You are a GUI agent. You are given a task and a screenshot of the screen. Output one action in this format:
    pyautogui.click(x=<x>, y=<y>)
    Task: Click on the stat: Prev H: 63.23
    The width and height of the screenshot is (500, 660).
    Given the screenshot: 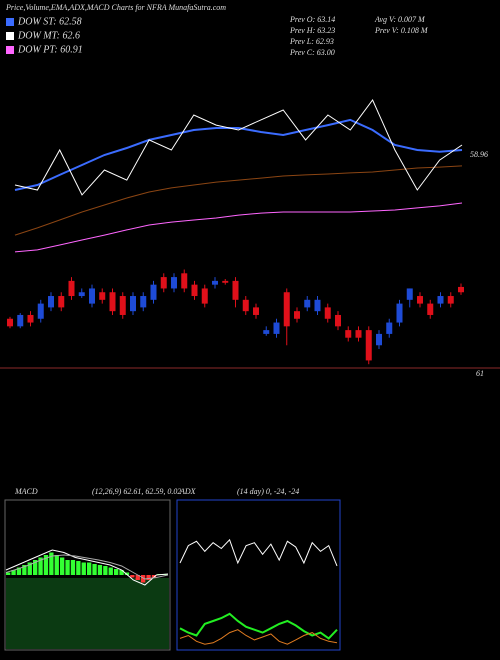 What is the action you would take?
    pyautogui.click(x=312, y=30)
    